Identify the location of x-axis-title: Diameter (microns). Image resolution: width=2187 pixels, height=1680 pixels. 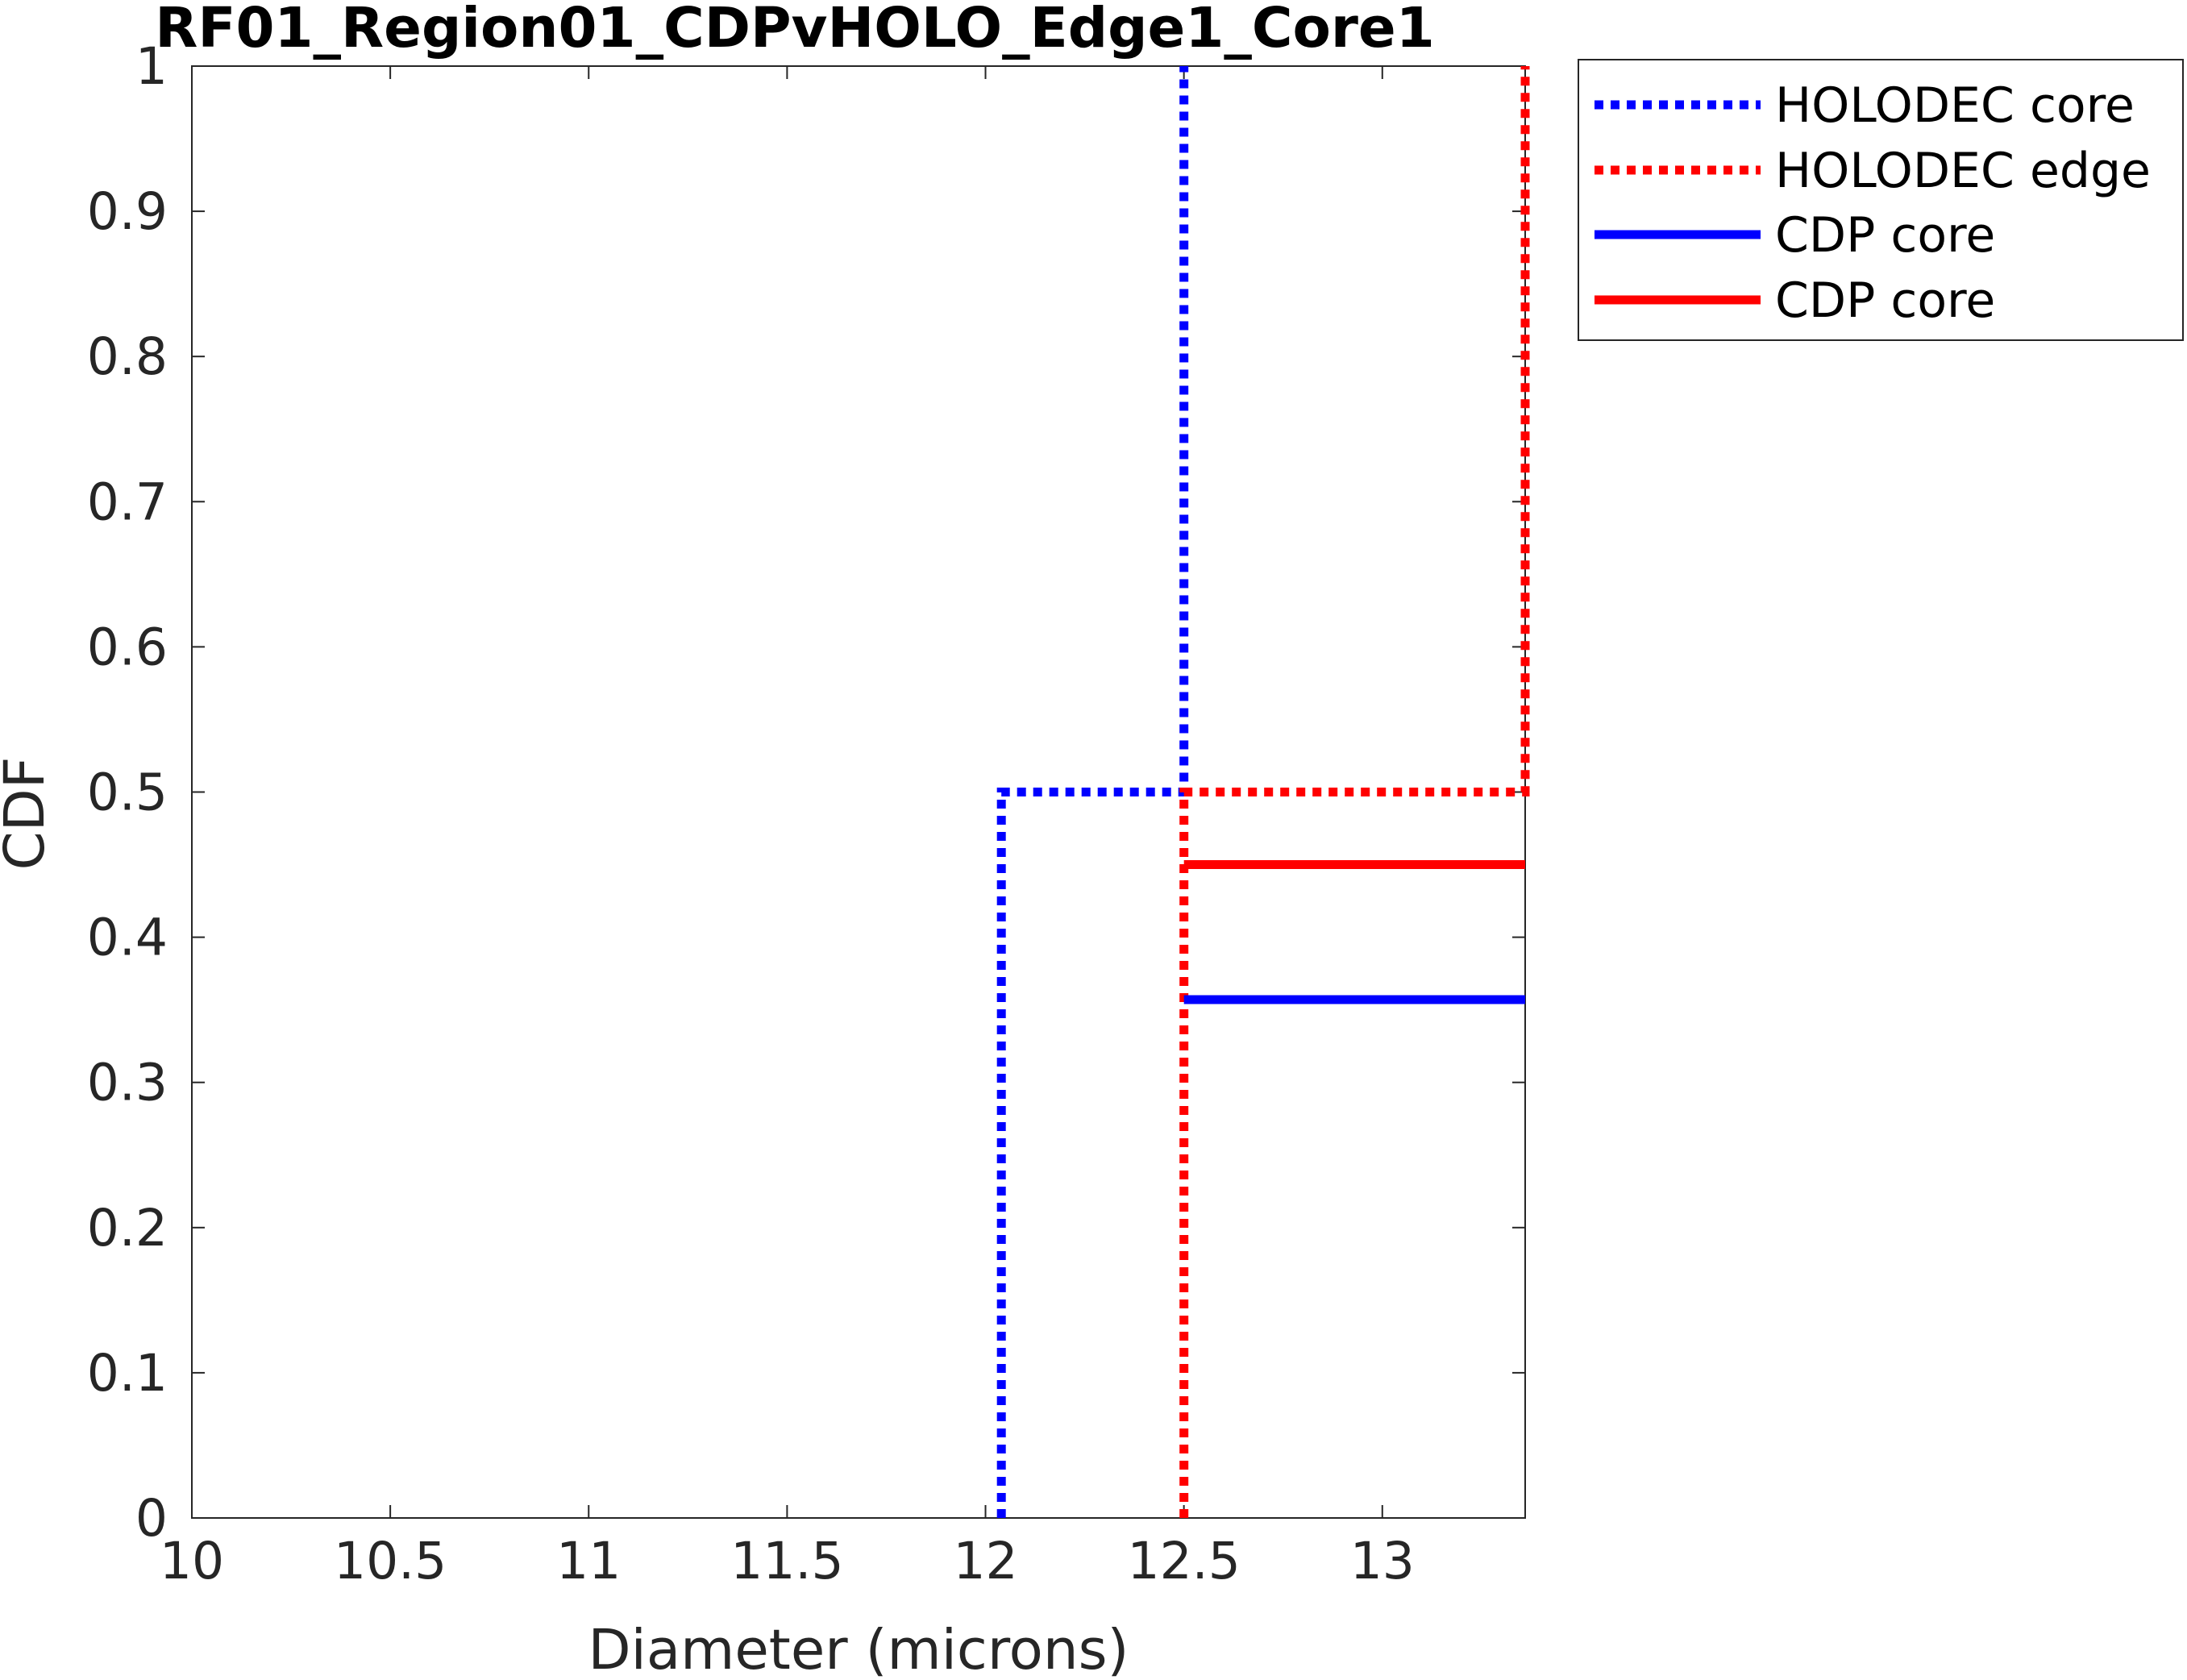
(858, 1649).